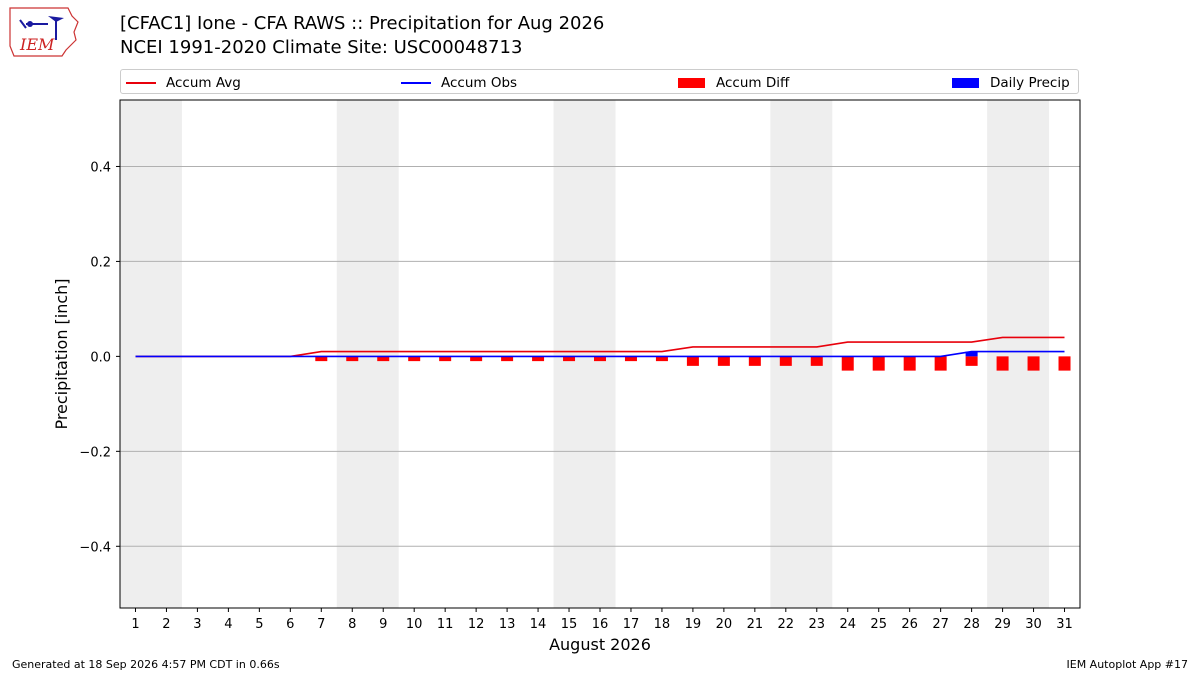  Describe the element at coordinates (631, 624) in the screenshot. I see `x-tick-label: 17` at that location.